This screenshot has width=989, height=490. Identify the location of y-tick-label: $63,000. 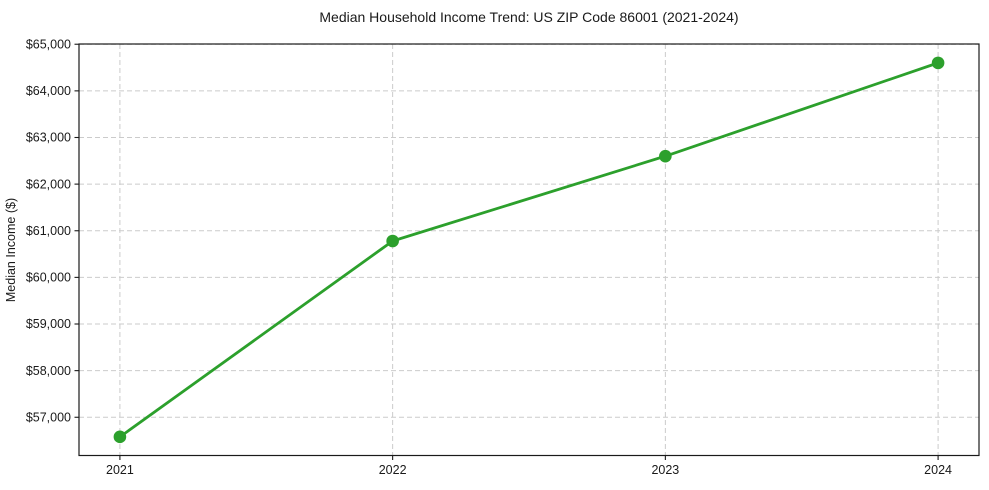
(48, 138).